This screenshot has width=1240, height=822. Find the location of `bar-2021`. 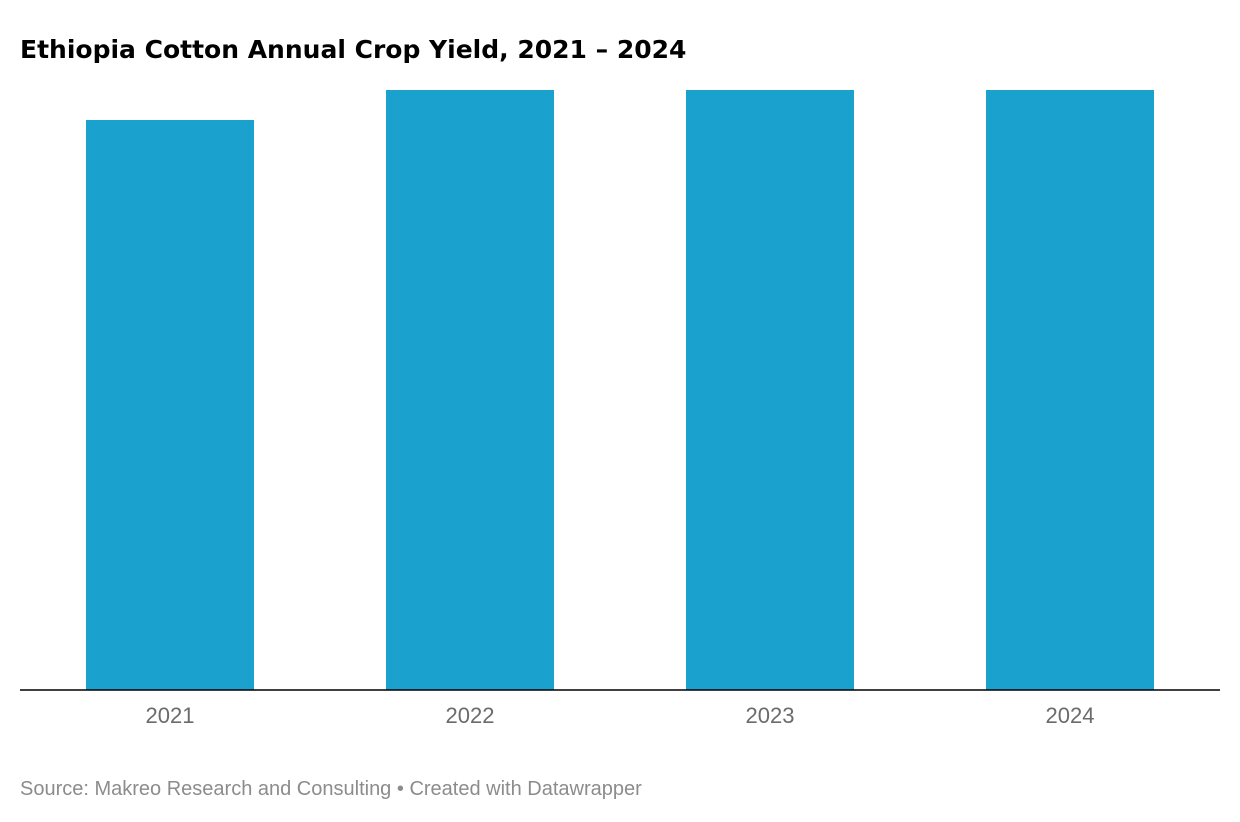

bar-2021 is located at coordinates (170, 405).